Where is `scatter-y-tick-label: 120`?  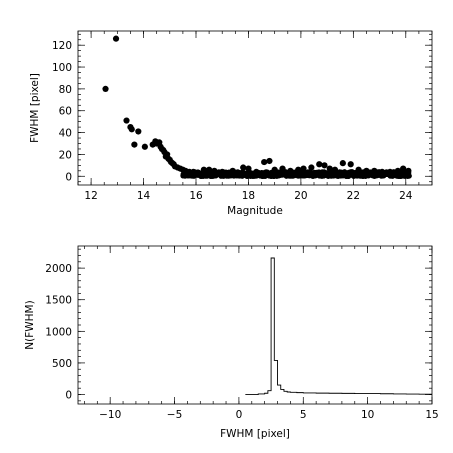
scatter-y-tick-label: 120 is located at coordinates (62, 46).